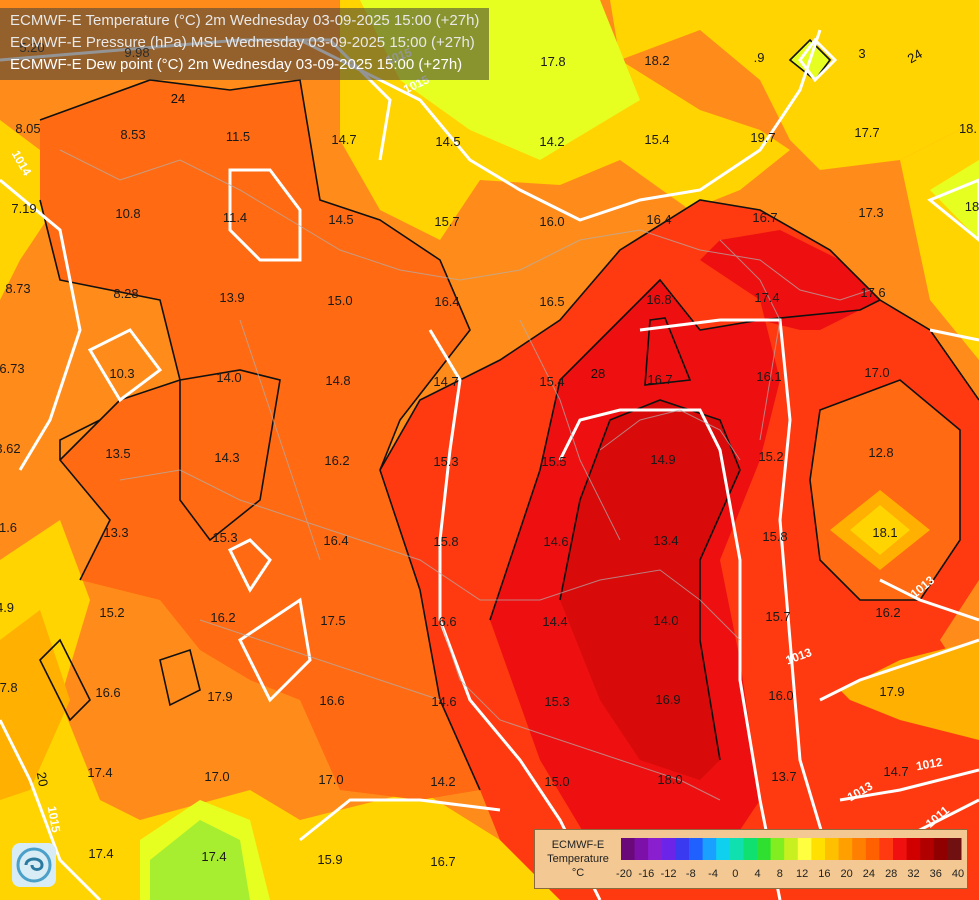  I want to click on dewpoint-label: 17.5, so click(332, 620).